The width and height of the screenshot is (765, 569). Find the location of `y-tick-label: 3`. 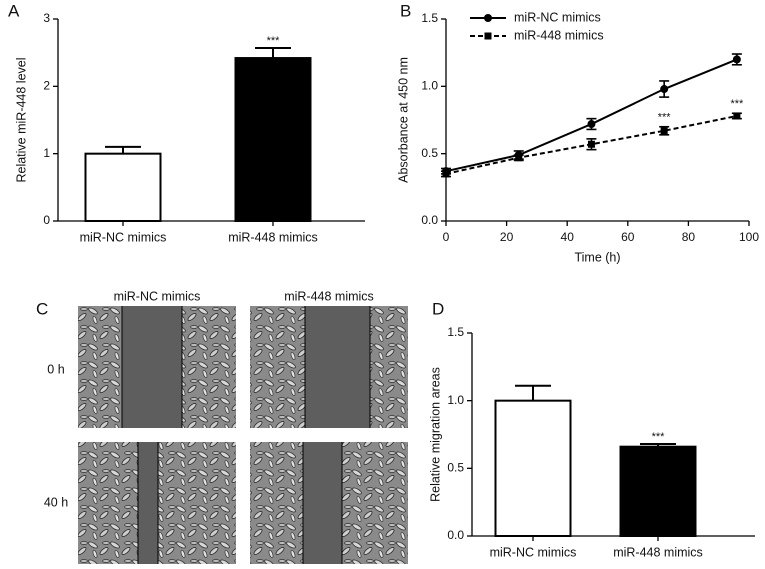

y-tick-label: 3 is located at coordinates (46, 18).